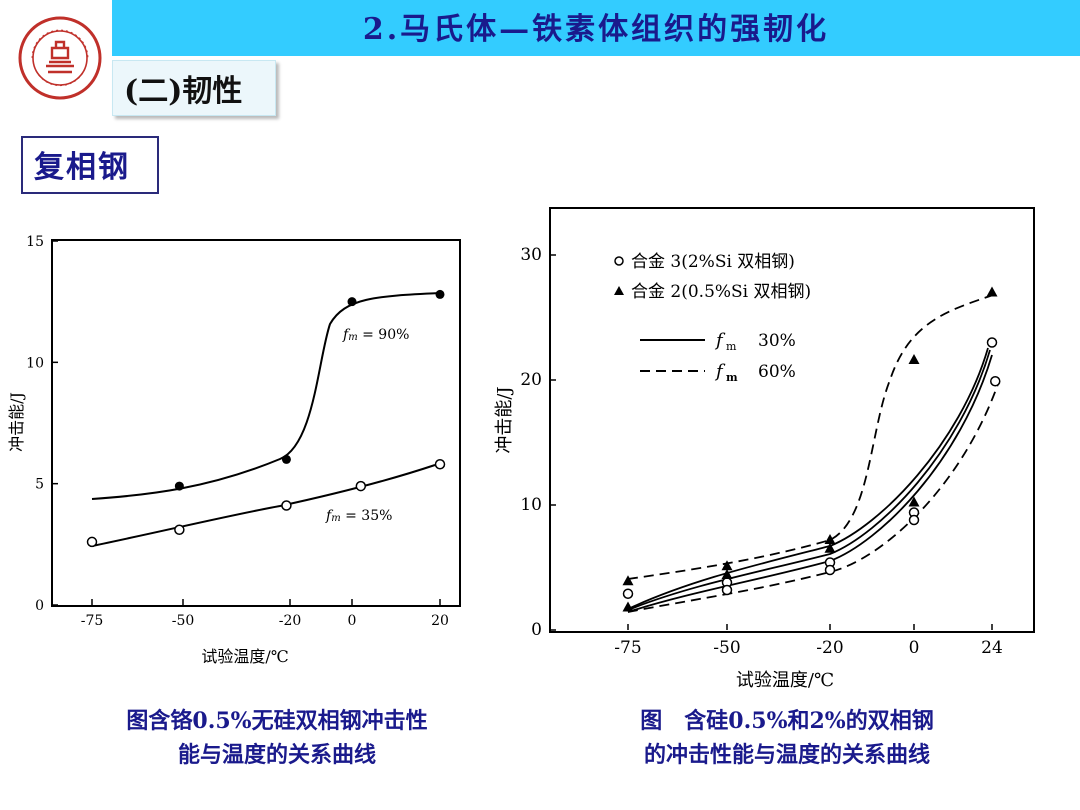  What do you see at coordinates (183, 91) in the screenshot?
I see `section-subtitle: (二)韧性` at bounding box center [183, 91].